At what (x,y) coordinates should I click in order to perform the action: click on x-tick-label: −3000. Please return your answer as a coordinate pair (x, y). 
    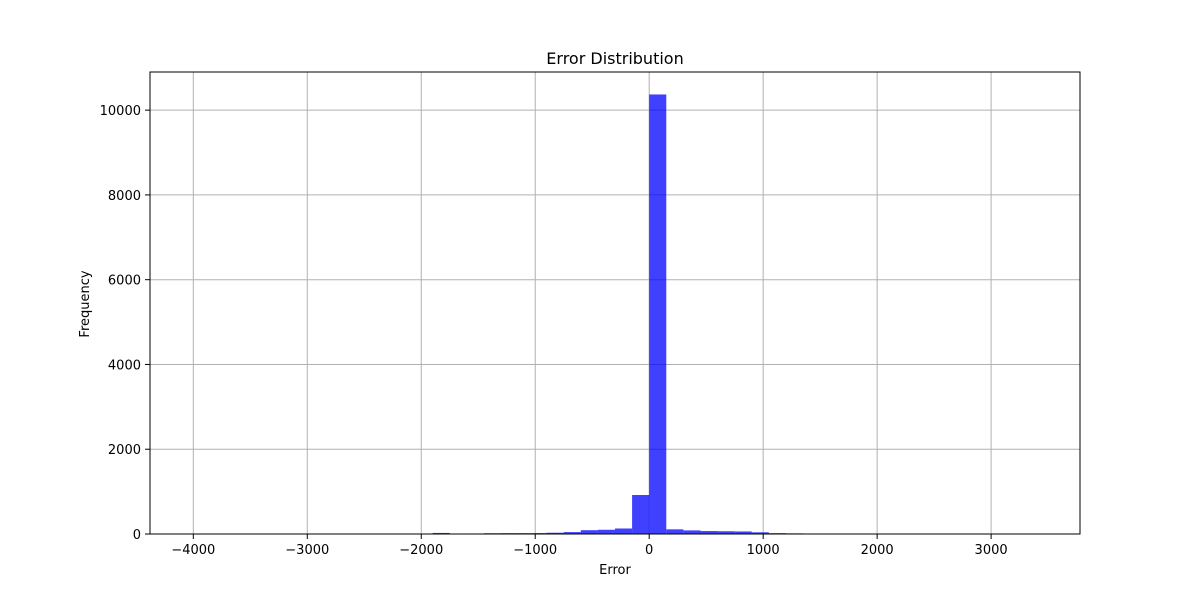
    Looking at the image, I should click on (307, 550).